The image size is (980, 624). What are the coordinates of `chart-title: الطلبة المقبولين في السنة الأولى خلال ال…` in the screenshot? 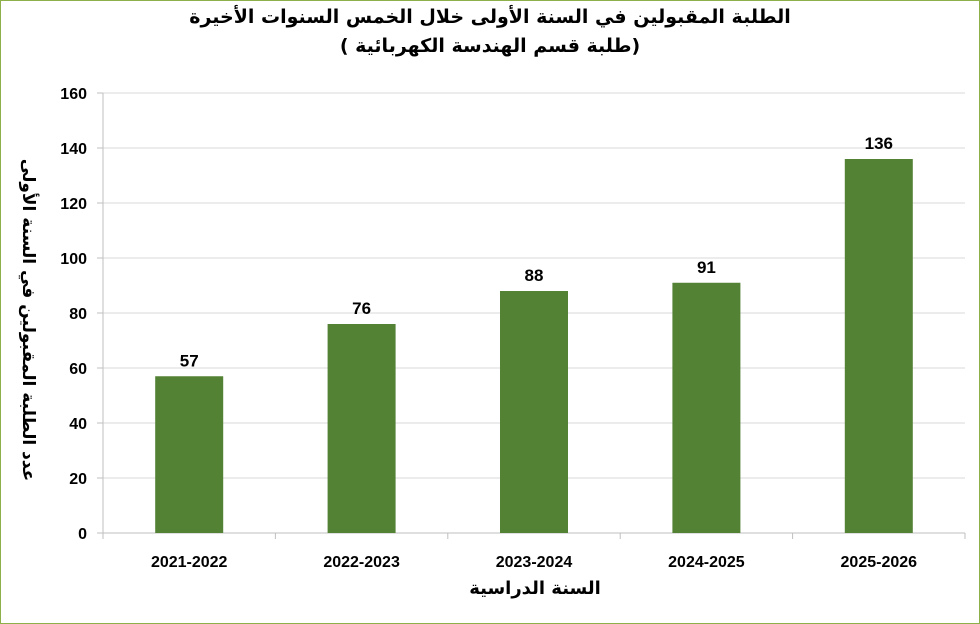 It's located at (490, 17).